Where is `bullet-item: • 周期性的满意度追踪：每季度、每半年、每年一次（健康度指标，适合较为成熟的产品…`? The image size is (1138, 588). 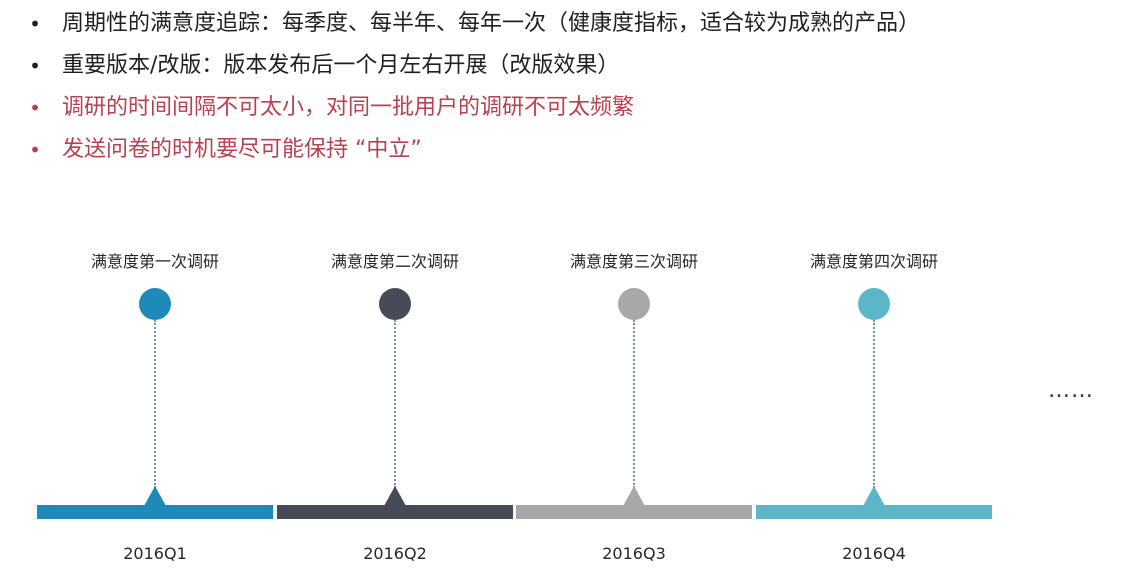
bullet-item: • 周期性的满意度追踪：每季度、每半年、每年一次（健康度指标，适合较为成熟的产品… is located at coordinates (568, 28).